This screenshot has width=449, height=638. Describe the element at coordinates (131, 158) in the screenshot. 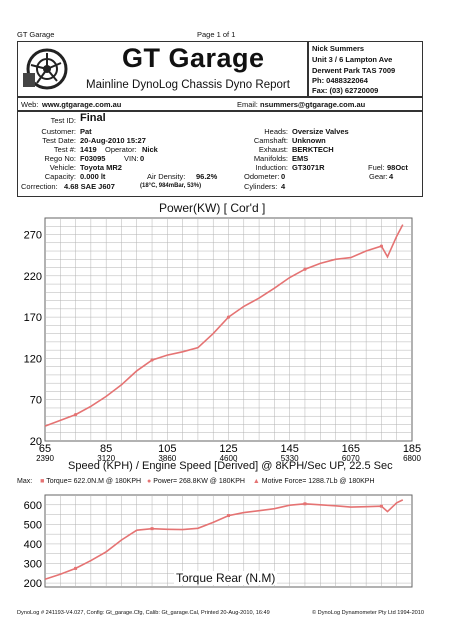

I see `vin-label: VIN:` at that location.